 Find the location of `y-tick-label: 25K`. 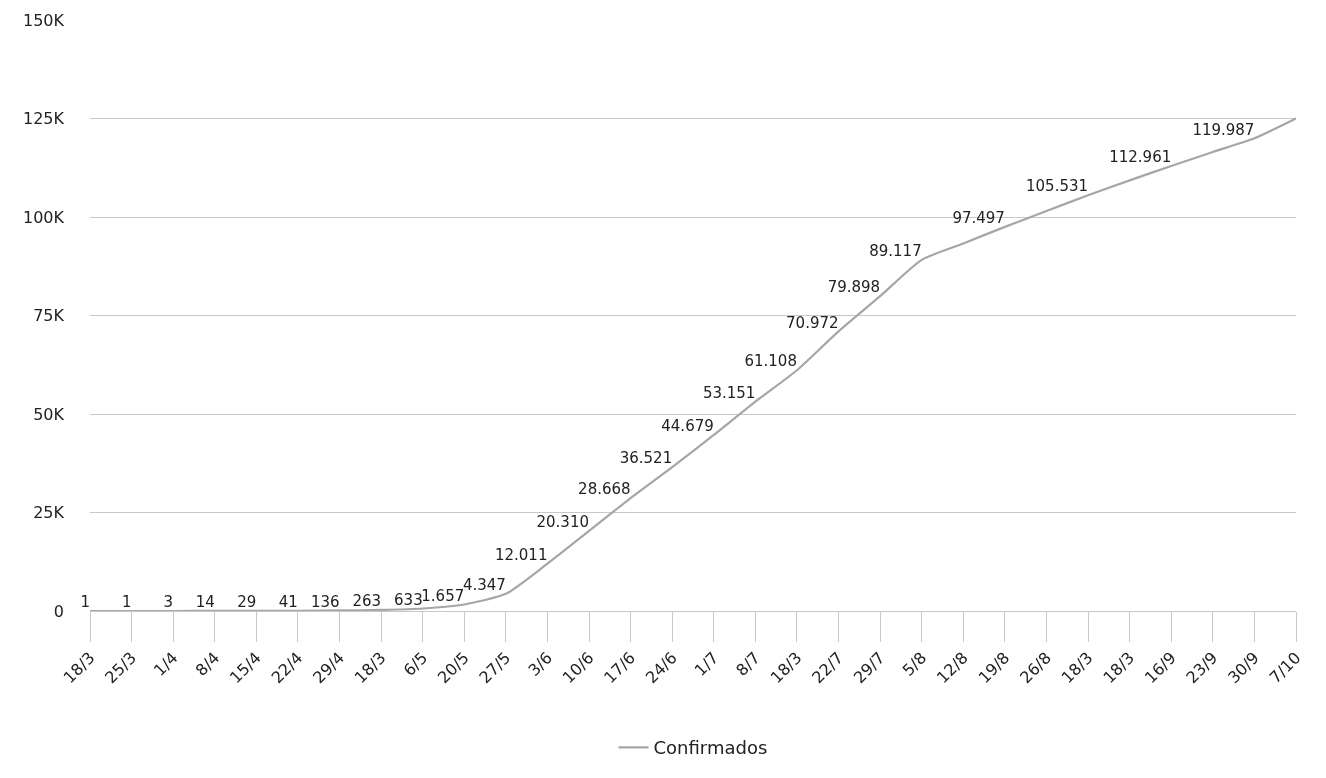

y-tick-label: 25K is located at coordinates (49, 513).